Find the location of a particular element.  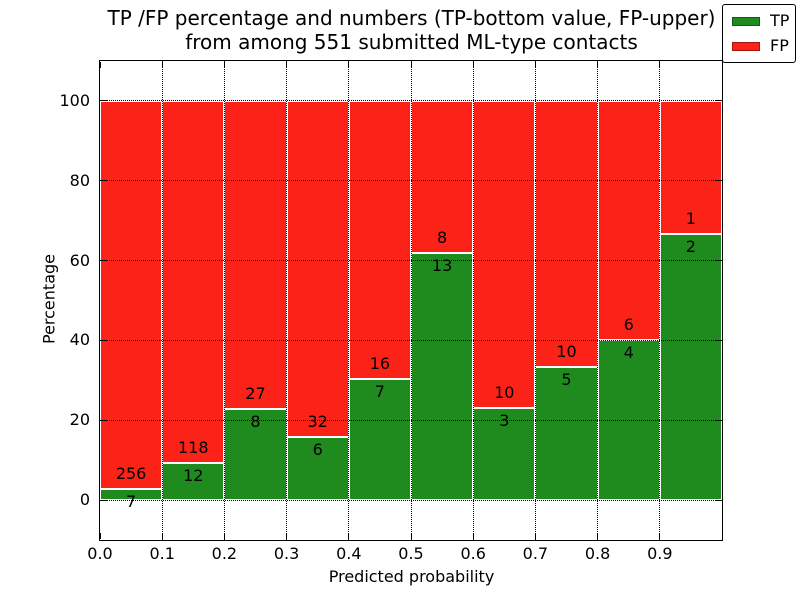

legend-label-tp: TP is located at coordinates (780, 20).